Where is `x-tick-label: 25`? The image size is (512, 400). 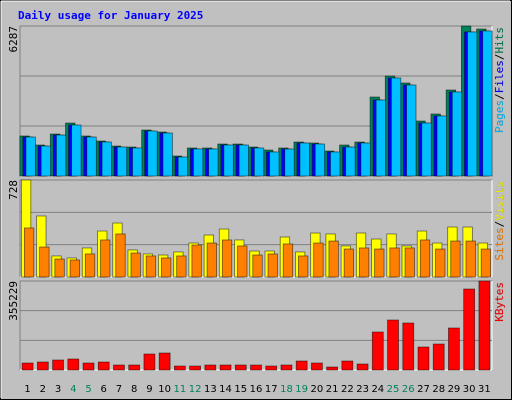
x-tick-label: 25 is located at coordinates (393, 389).